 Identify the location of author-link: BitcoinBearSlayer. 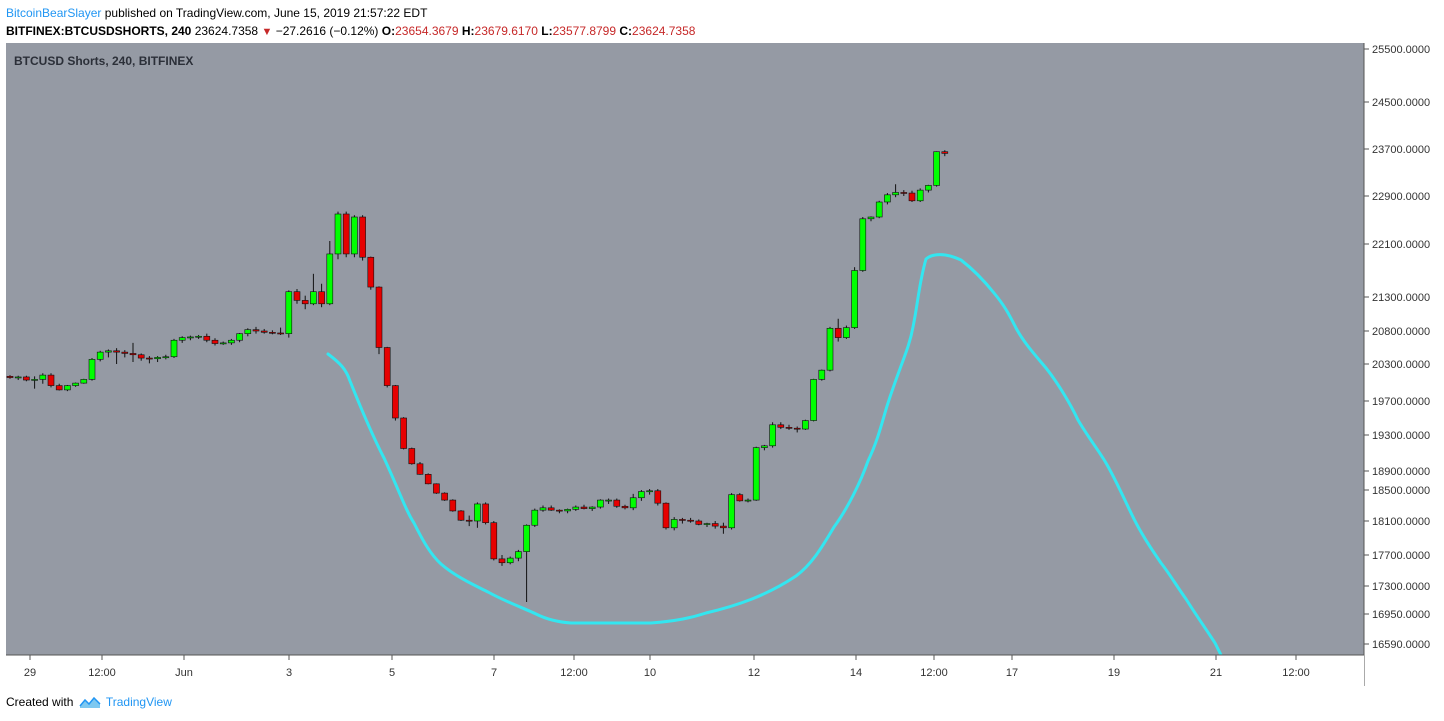
(54, 13).